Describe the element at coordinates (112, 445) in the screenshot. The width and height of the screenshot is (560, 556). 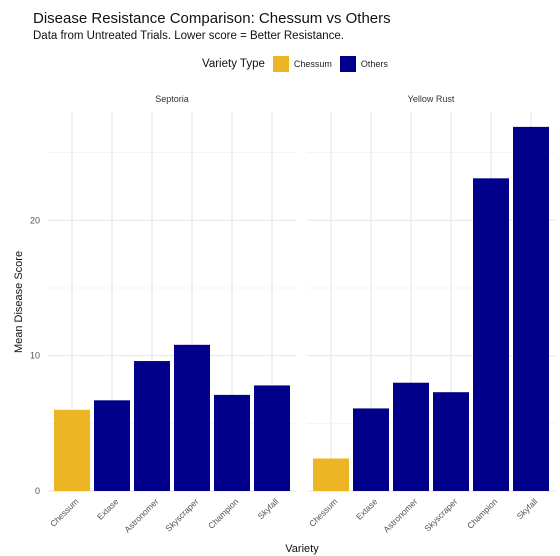
I see `bar-septoria-extase` at that location.